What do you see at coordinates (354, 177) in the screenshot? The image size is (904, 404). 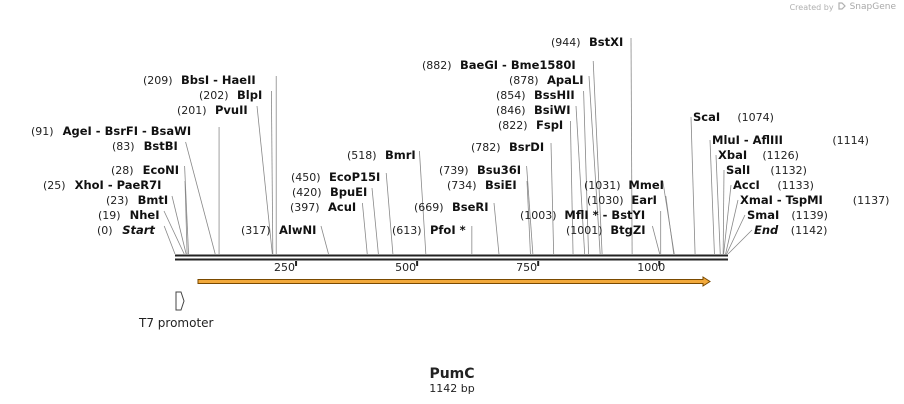 I see `site-name: EcoP15I` at bounding box center [354, 177].